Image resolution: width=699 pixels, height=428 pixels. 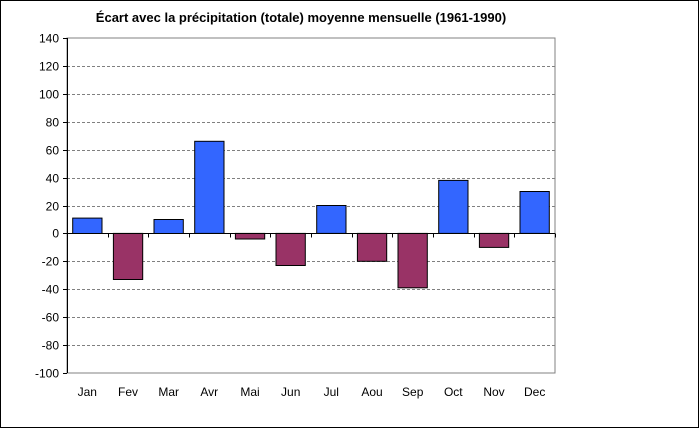 I want to click on bar-avr, so click(x=209, y=187).